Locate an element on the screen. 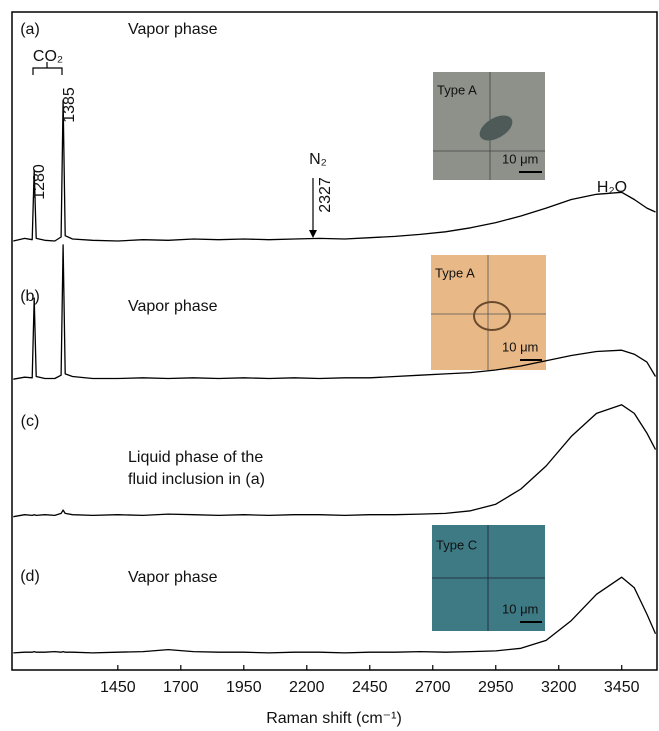  annotation: 1280 is located at coordinates (39, 182).